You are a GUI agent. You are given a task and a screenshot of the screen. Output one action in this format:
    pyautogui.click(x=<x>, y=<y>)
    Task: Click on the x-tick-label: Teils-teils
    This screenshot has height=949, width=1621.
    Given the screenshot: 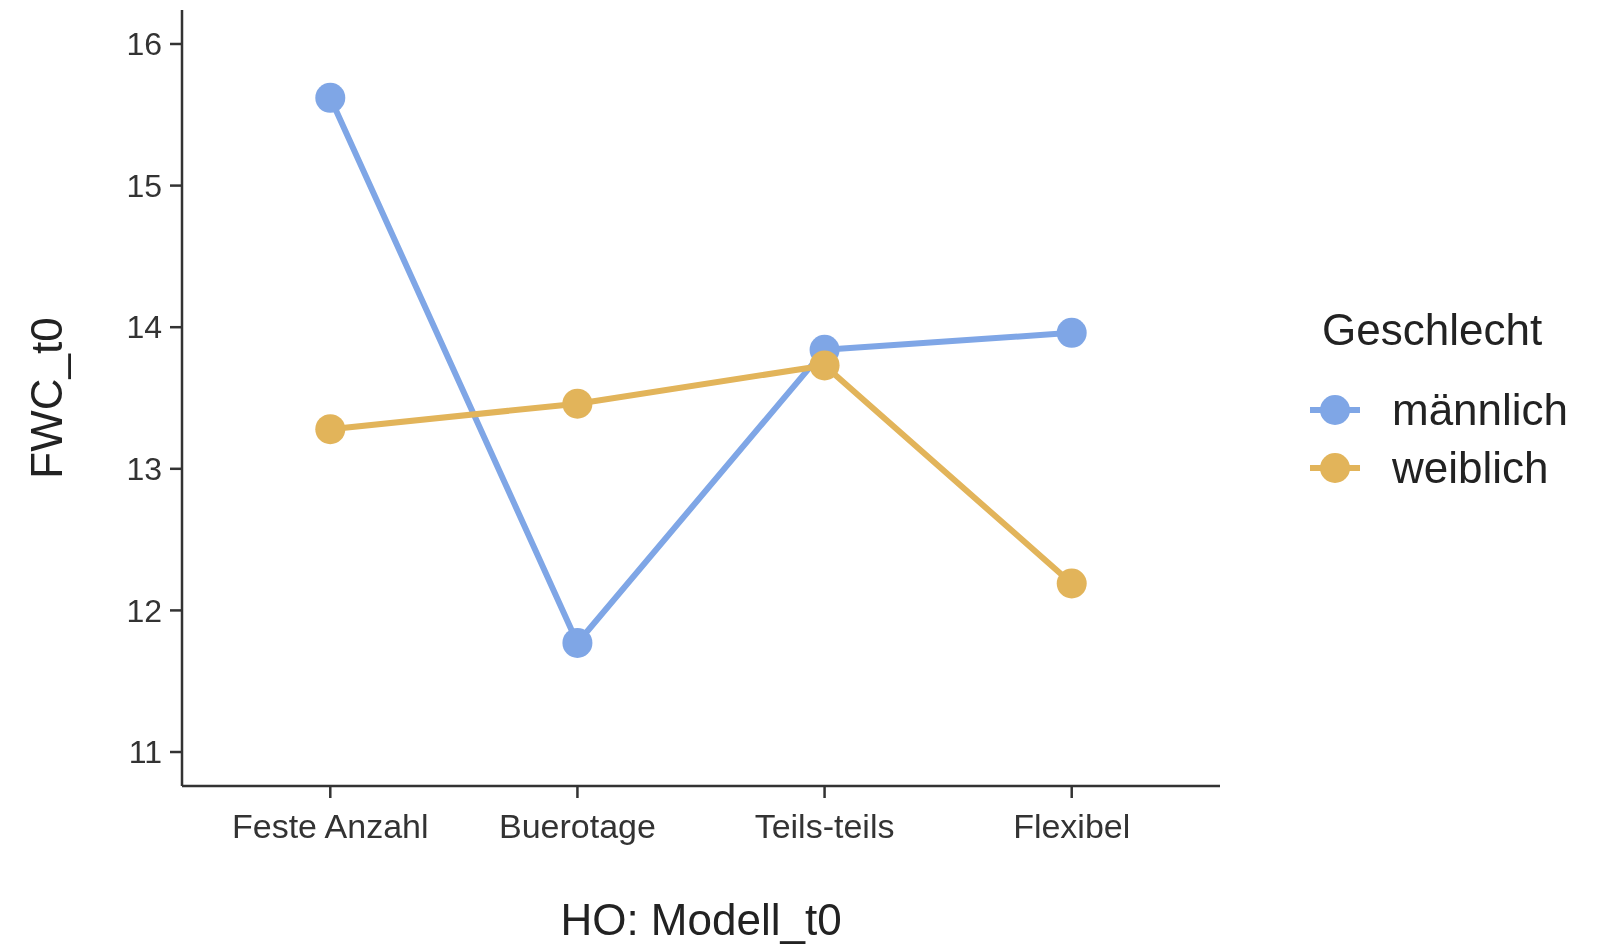 What is the action you would take?
    pyautogui.click(x=824, y=826)
    